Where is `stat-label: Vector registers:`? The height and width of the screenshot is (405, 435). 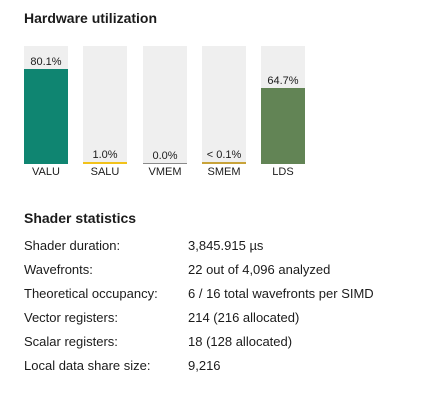
stat-label: Vector registers: is located at coordinates (71, 317).